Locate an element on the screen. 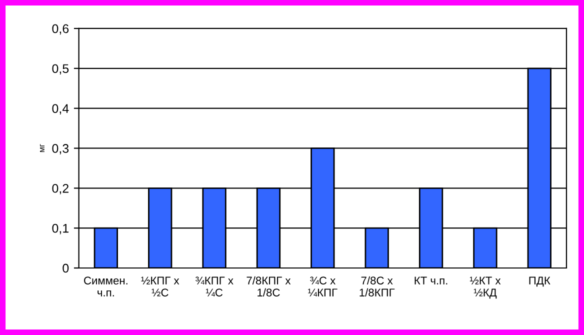 Image resolution: width=584 pixels, height=335 pixels. y-tick-label: 0,3 is located at coordinates (60, 149).